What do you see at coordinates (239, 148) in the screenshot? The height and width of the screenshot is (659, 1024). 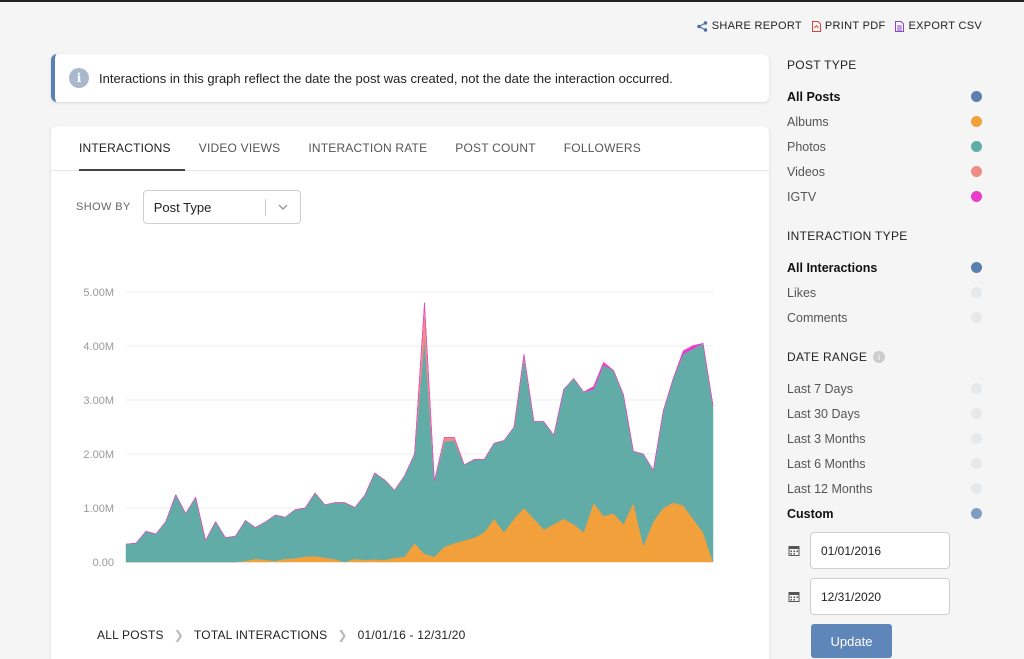 I see `tab-video-views: VIDEO VIEWS` at bounding box center [239, 148].